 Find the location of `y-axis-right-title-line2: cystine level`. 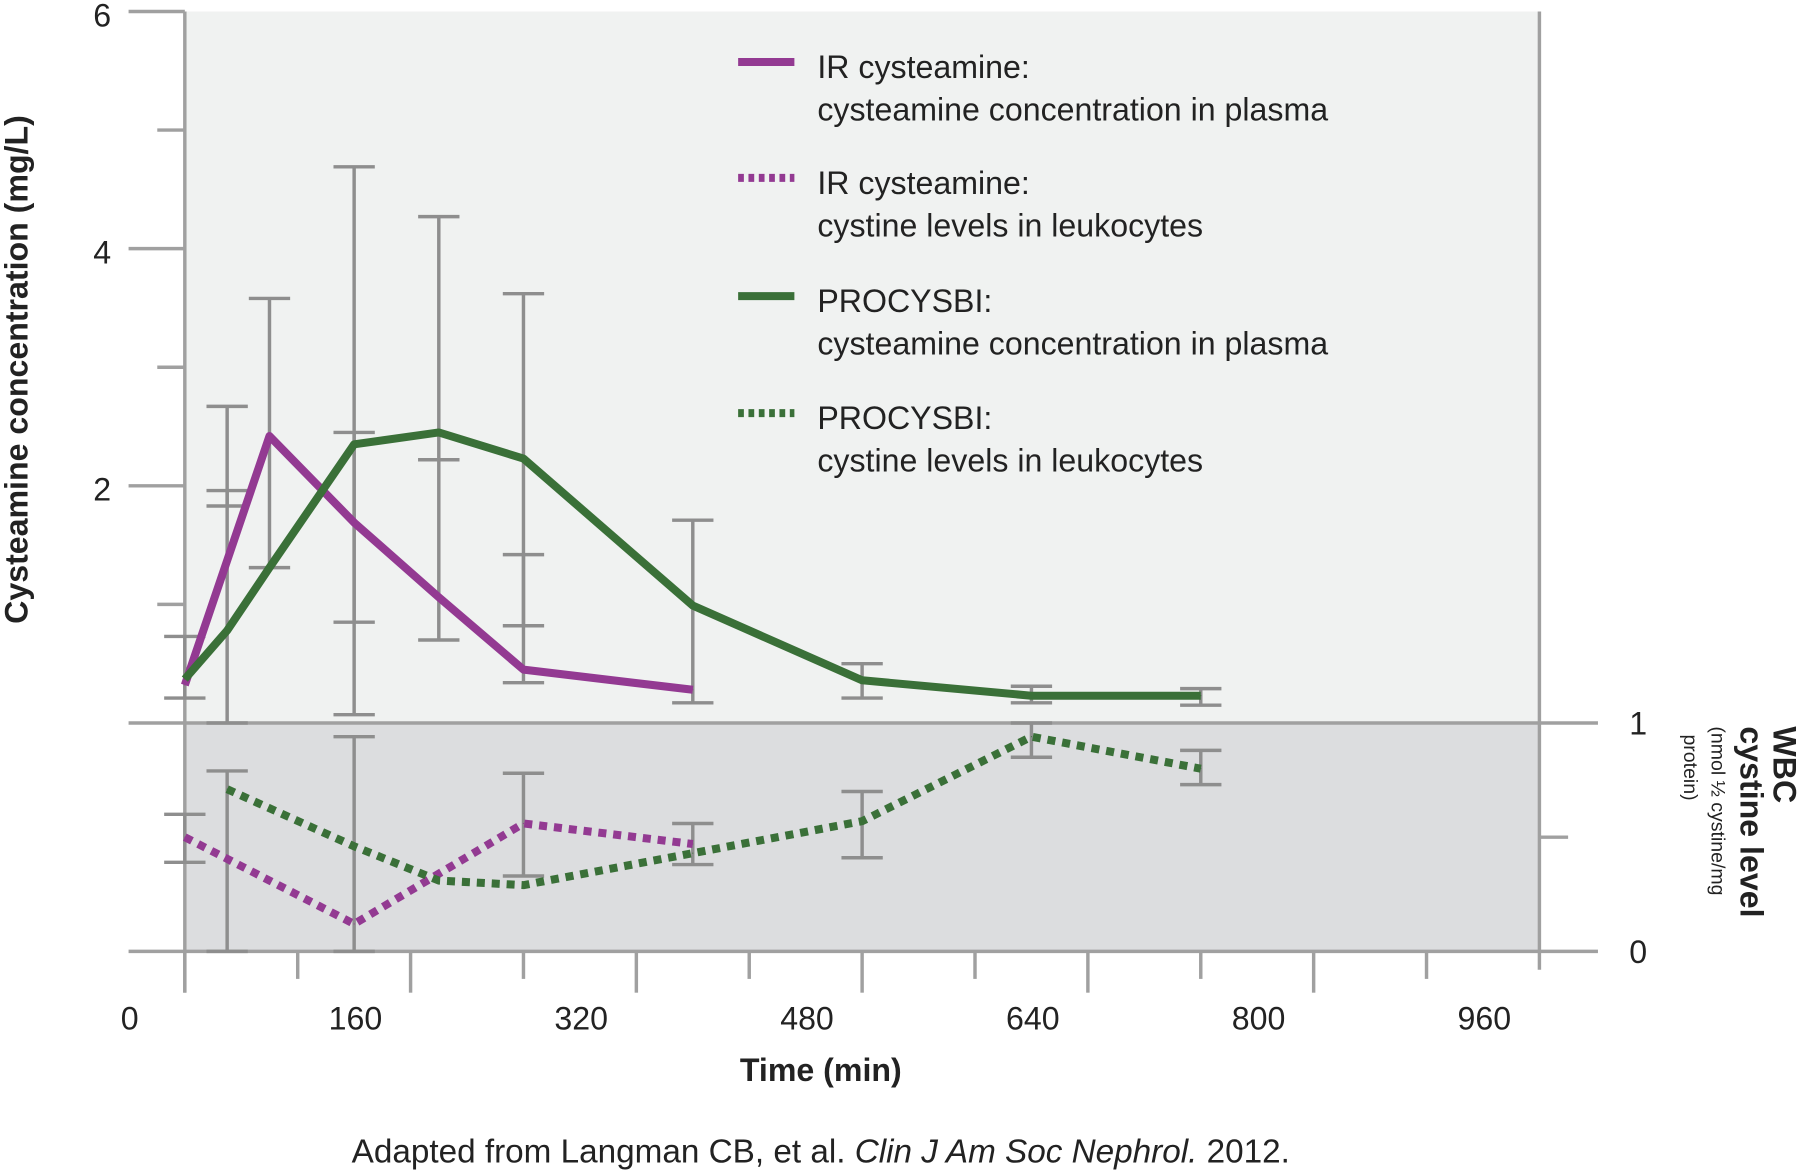

y-axis-right-title-line2: cystine level is located at coordinates (1751, 821).